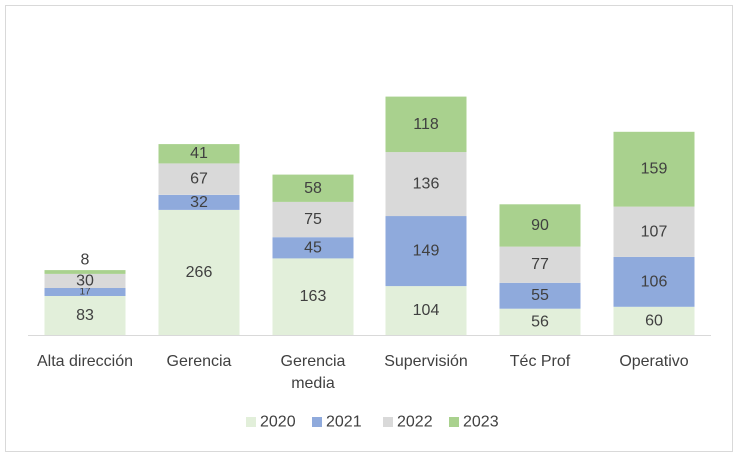  I want to click on data-label-2022-5: 107, so click(654, 231).